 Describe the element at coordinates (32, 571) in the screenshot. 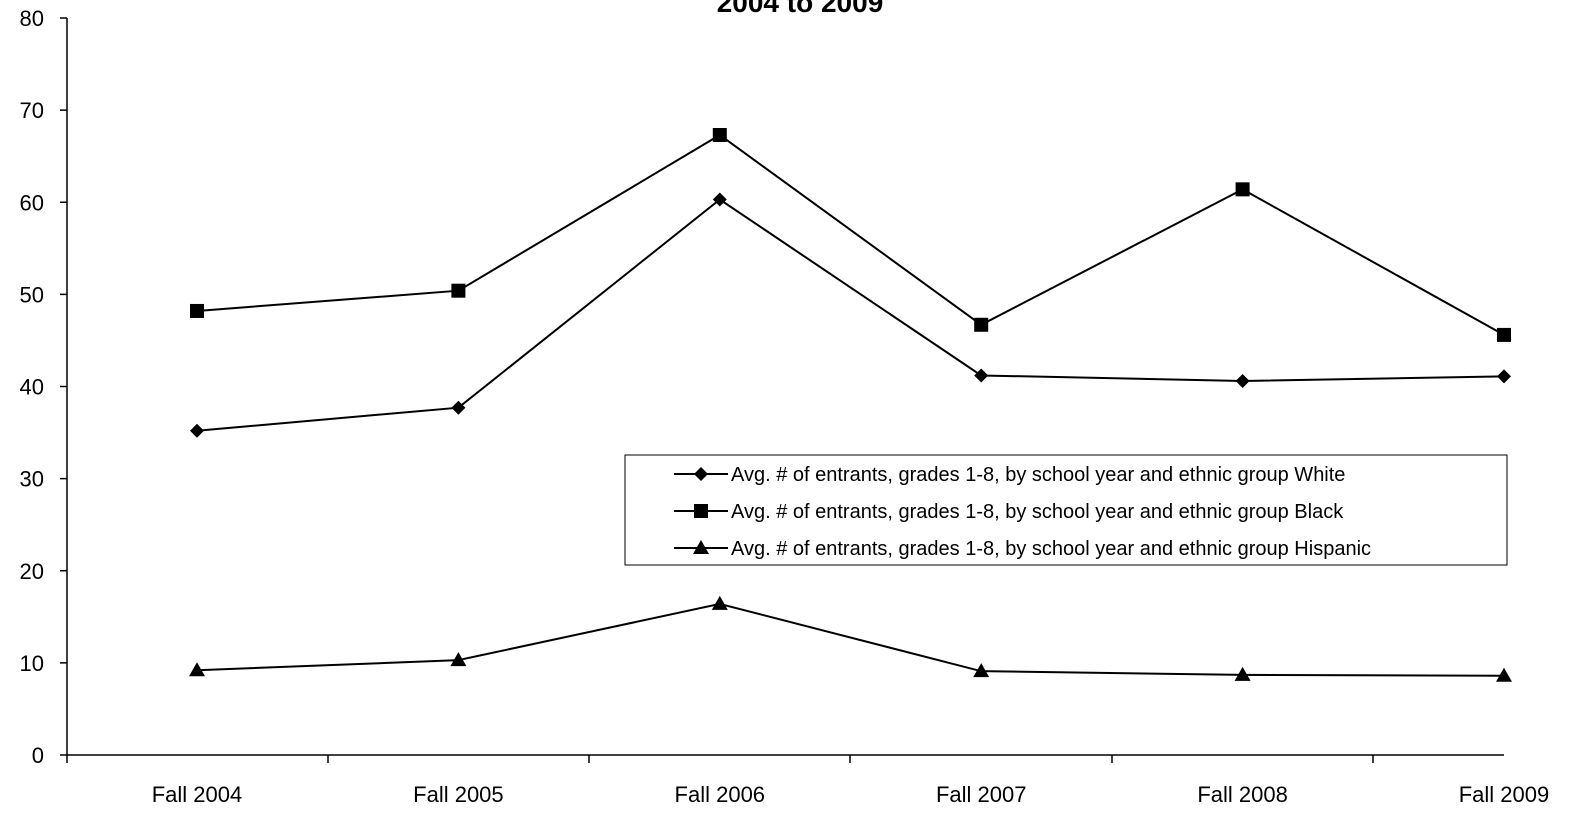

I see `y-tick-label: 20` at that location.